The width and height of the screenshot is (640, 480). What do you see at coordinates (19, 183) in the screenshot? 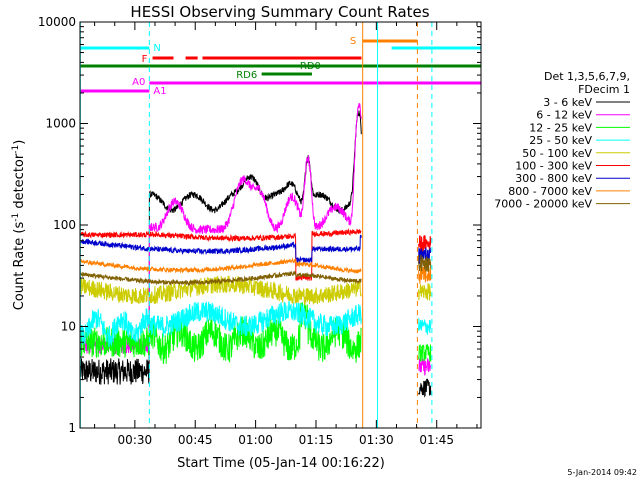
I see `y-label-mid: detector` at bounding box center [19, 183].